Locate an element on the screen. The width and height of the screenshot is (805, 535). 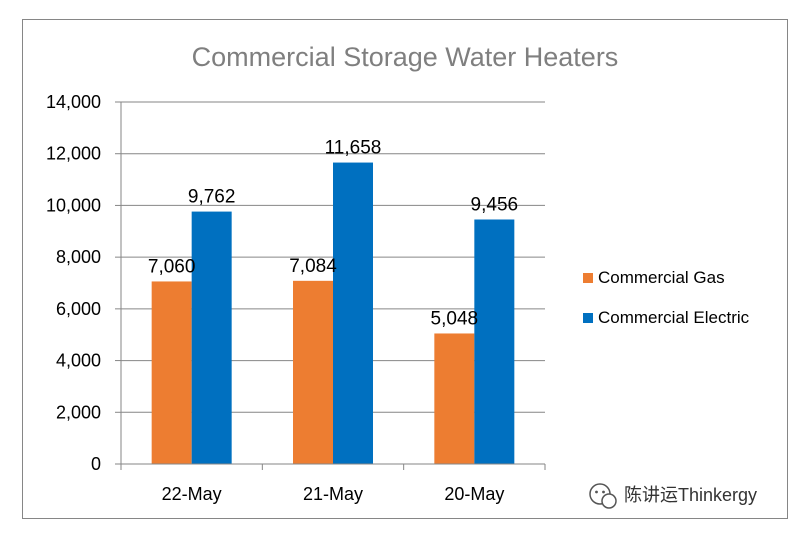
wechat-icon is located at coordinates (603, 496).